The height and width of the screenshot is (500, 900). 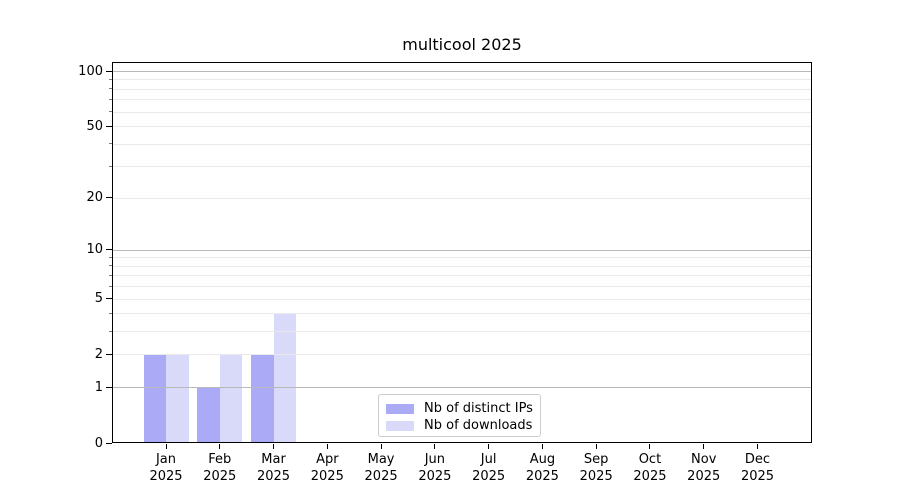 What do you see at coordinates (220, 468) in the screenshot?
I see `x-tick-label-feb: Feb 2025` at bounding box center [220, 468].